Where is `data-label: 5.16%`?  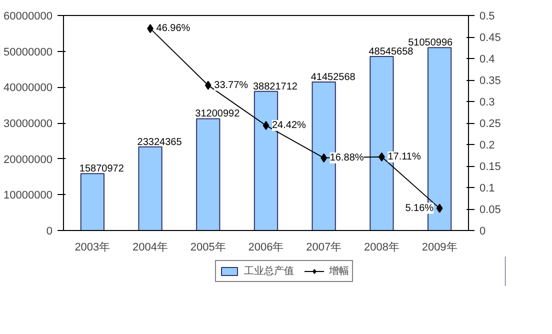
data-label: 5.16% is located at coordinates (419, 208).